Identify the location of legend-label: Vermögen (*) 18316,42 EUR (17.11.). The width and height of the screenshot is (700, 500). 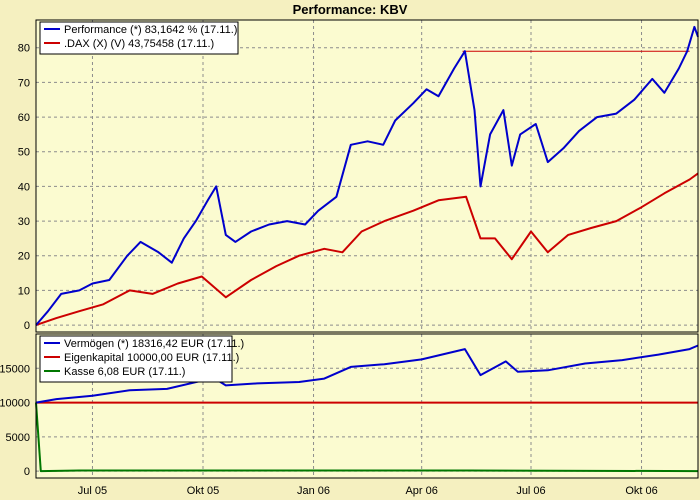
(154, 344).